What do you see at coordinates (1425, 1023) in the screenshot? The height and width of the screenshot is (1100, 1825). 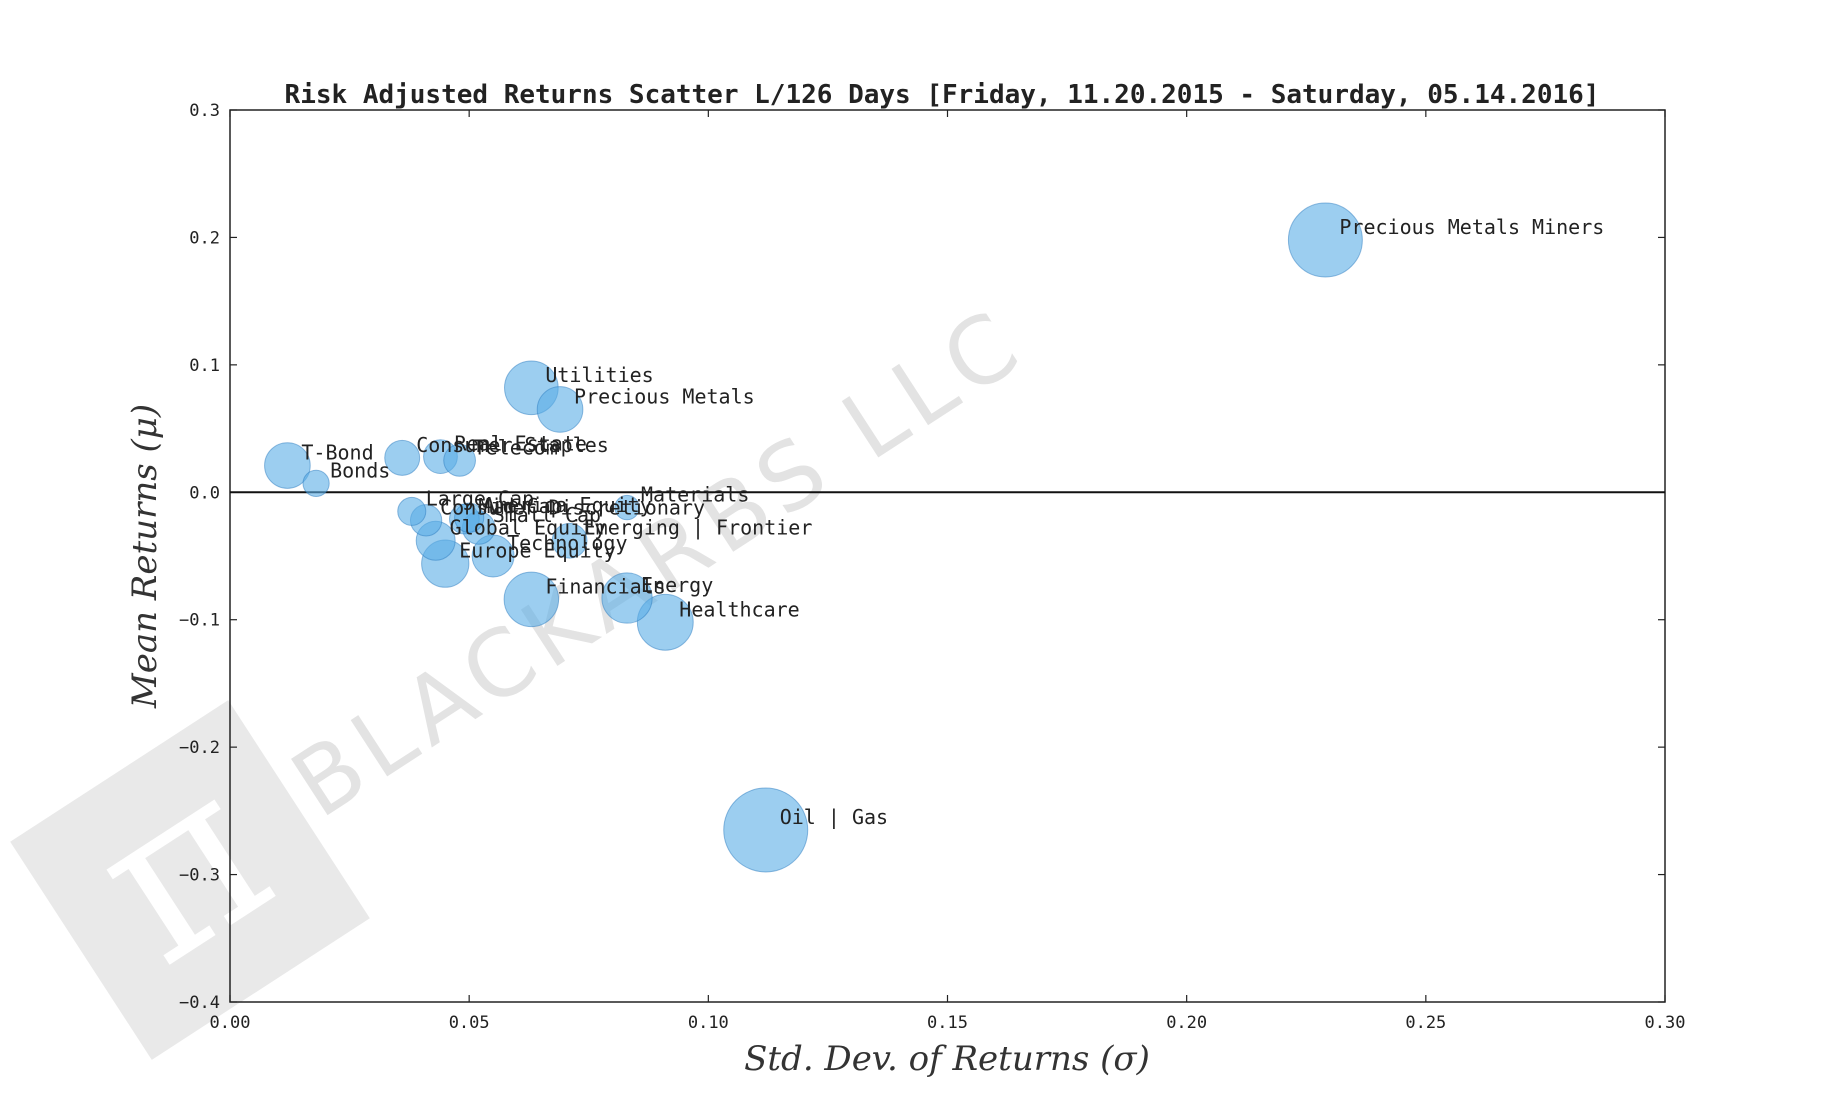 I see `x-tick-label: 0.25` at bounding box center [1425, 1023].